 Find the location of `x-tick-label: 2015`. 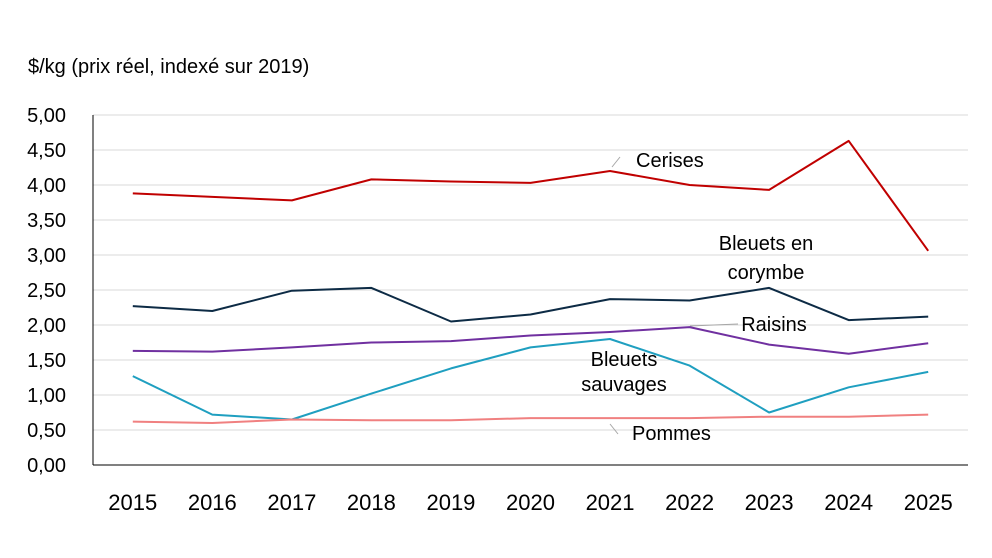

x-tick-label: 2015 is located at coordinates (132, 502).